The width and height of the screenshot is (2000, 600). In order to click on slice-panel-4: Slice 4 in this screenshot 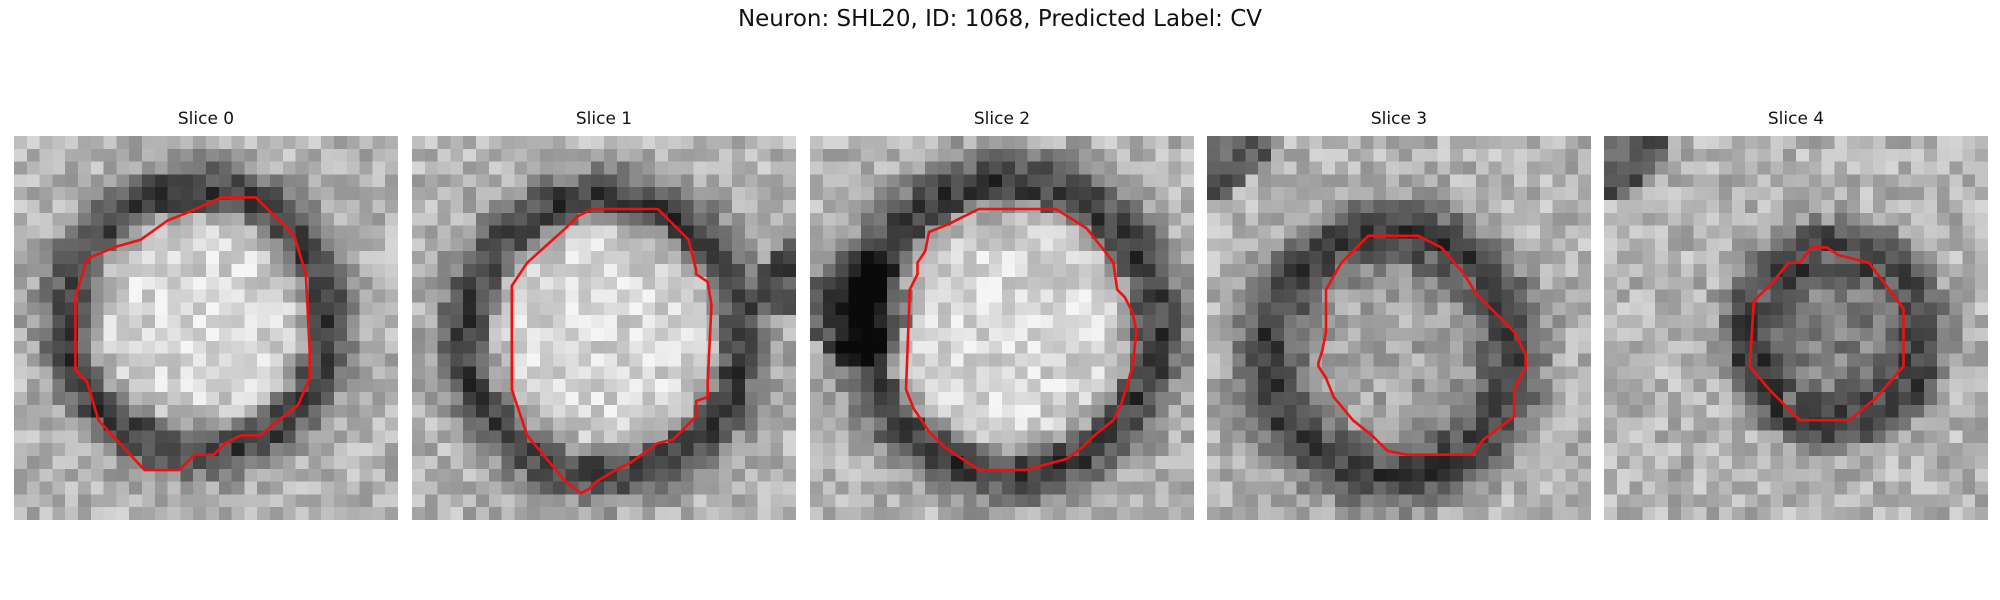, I will do `click(1796, 314)`.